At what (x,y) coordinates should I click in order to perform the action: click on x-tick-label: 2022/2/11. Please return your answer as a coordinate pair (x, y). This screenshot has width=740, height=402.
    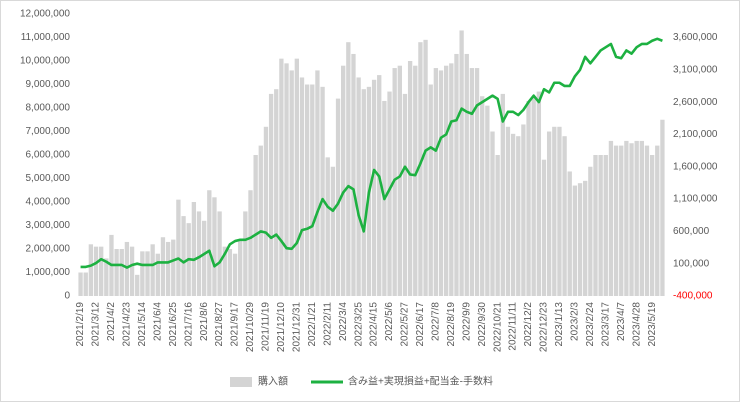
    Looking at the image, I should click on (327, 324).